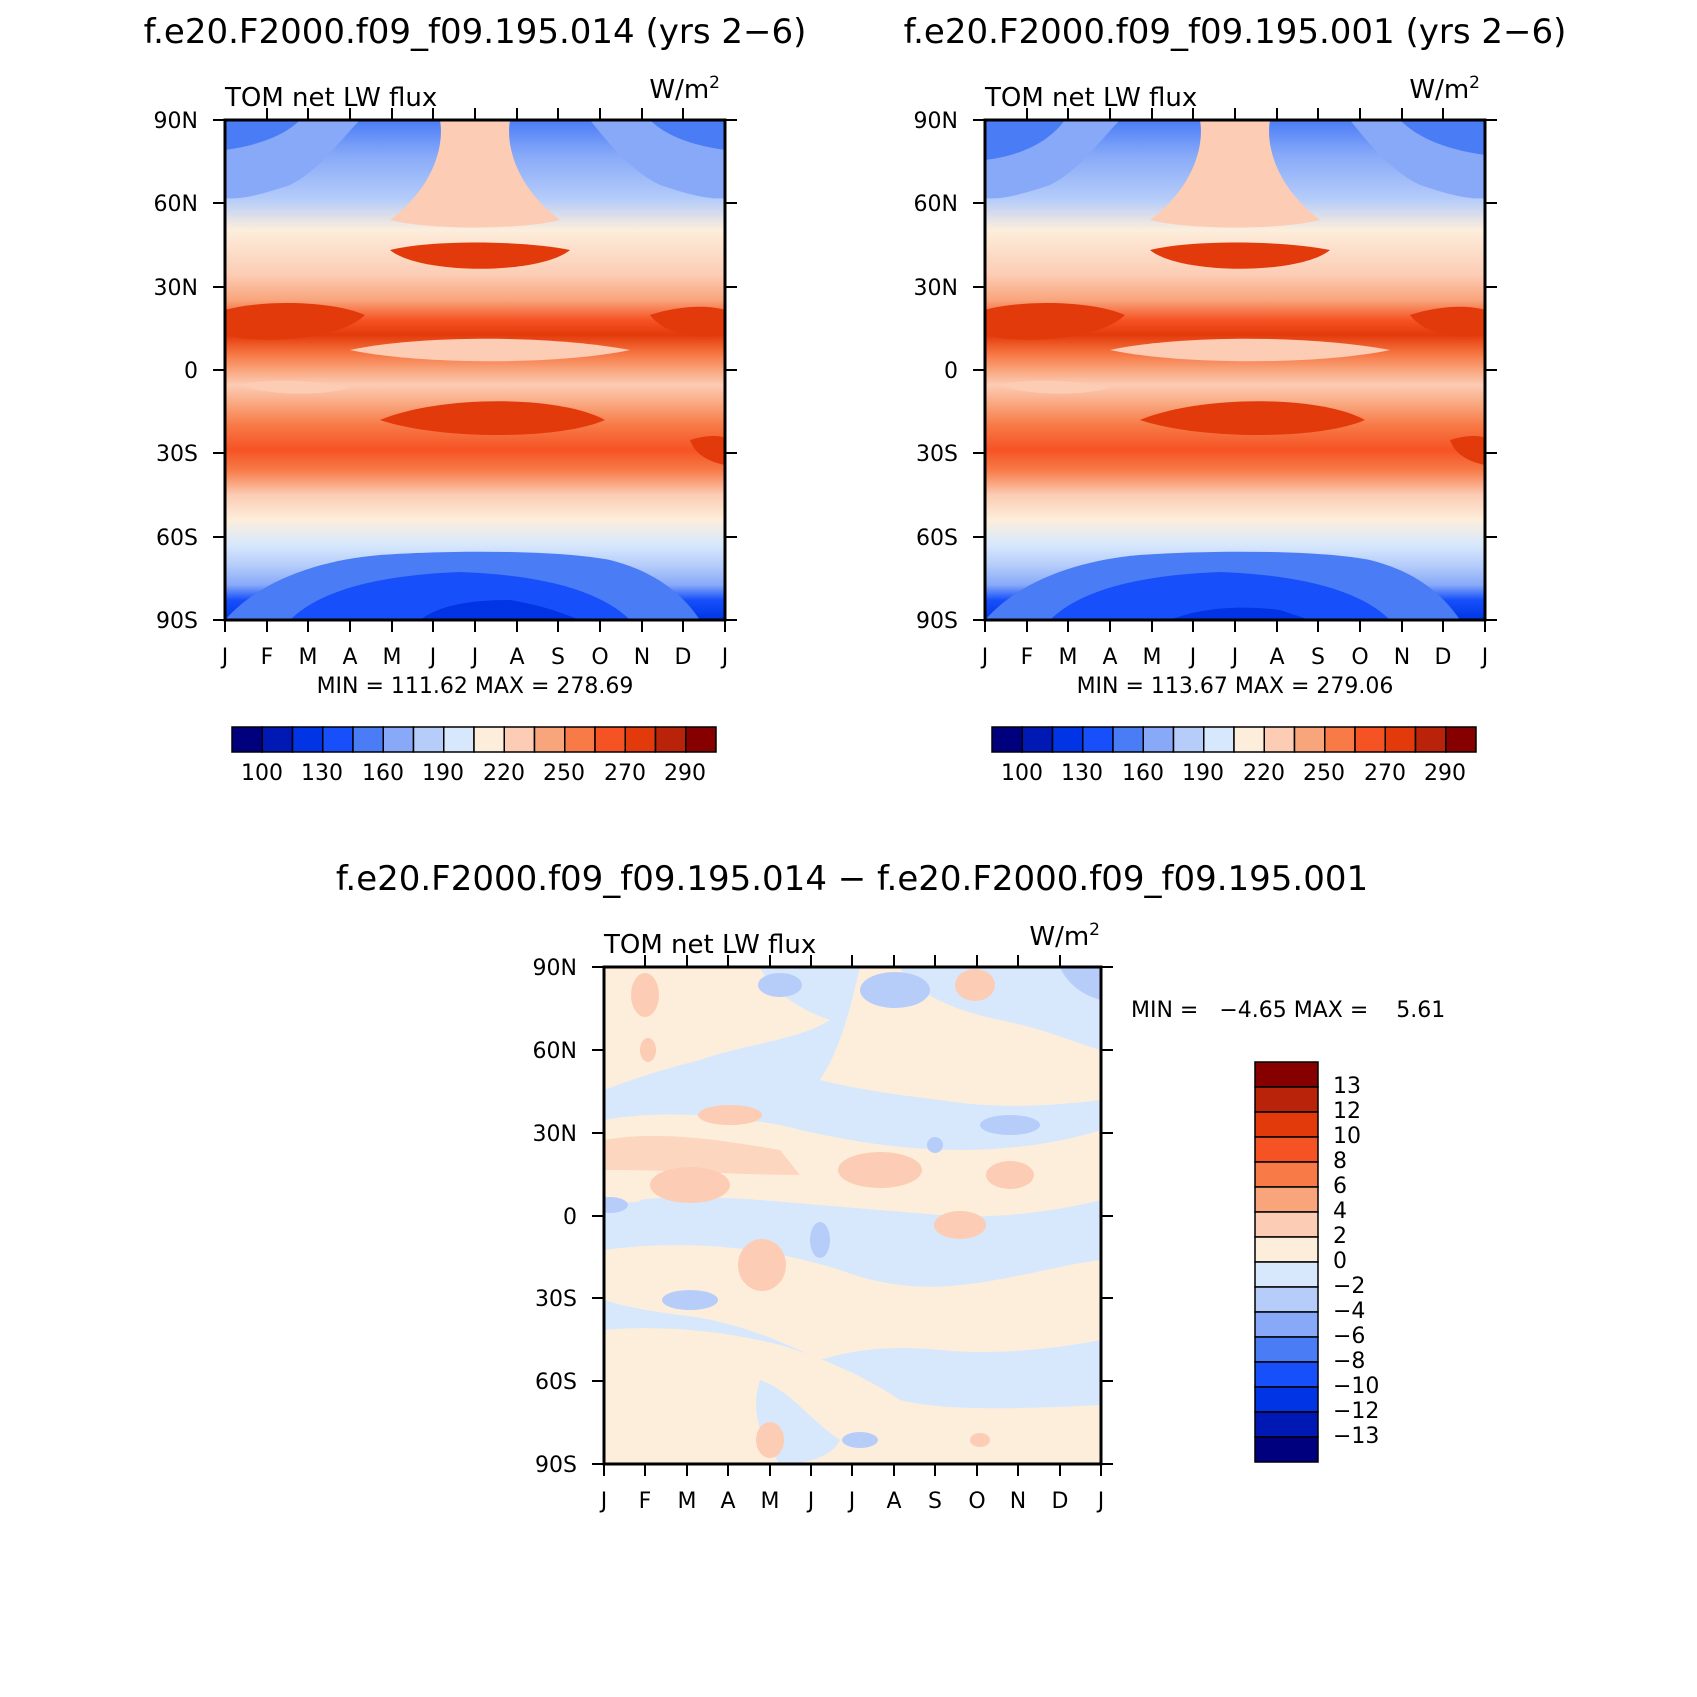 Image resolution: width=1697 pixels, height=1697 pixels. I want to click on panel-1-xtick-11: N, so click(642, 657).